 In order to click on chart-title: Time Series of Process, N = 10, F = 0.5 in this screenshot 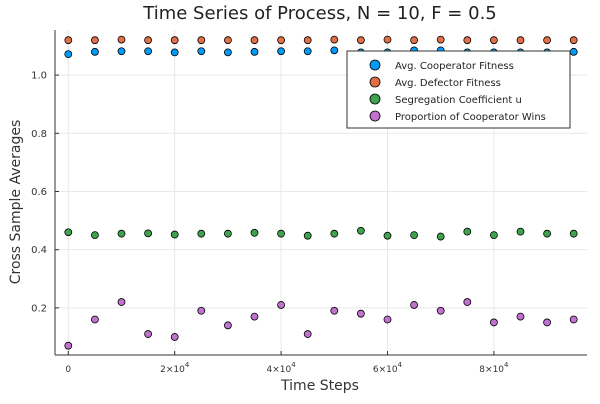, I will do `click(319, 13)`.